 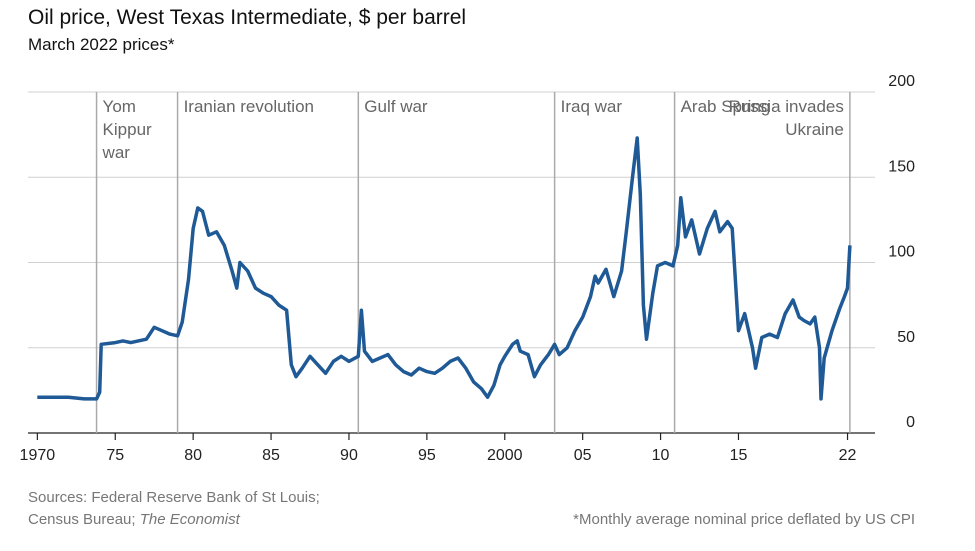 What do you see at coordinates (910, 422) in the screenshot?
I see `y-tick-label: 0` at bounding box center [910, 422].